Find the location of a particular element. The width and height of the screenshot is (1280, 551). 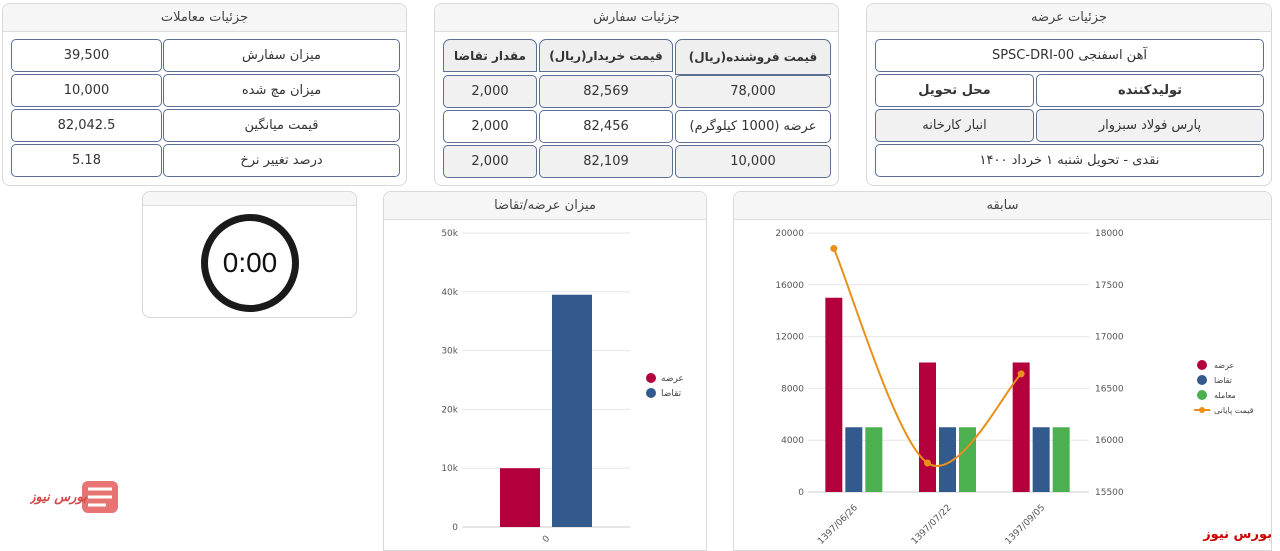

timer-panel: 0:00 is located at coordinates (249, 254).